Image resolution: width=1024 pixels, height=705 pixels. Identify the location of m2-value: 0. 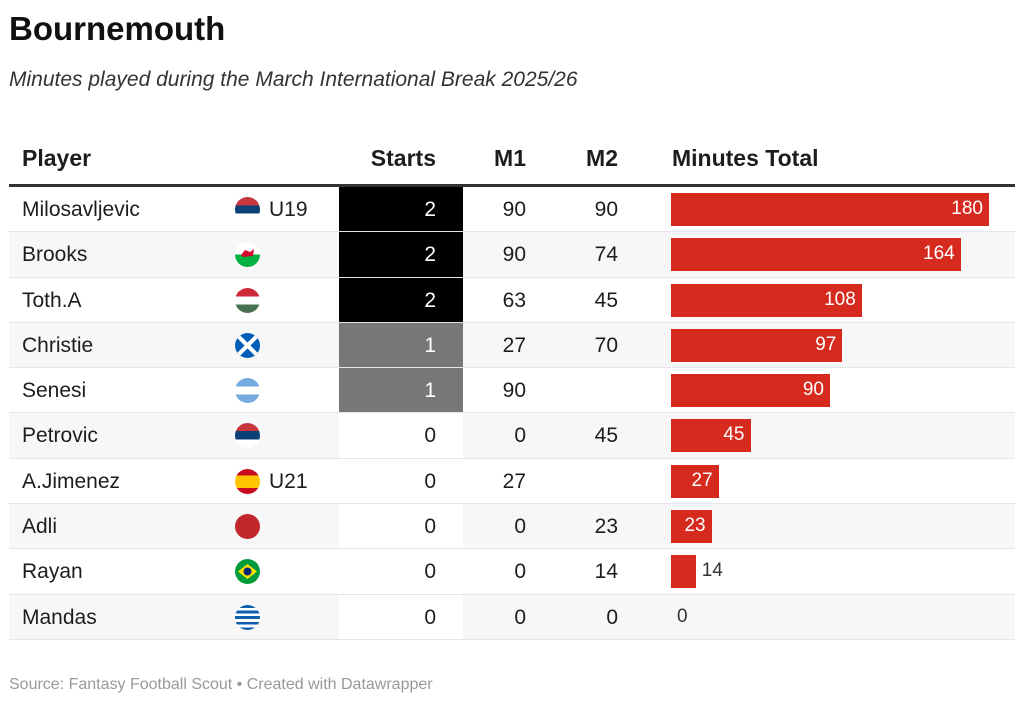
(612, 617).